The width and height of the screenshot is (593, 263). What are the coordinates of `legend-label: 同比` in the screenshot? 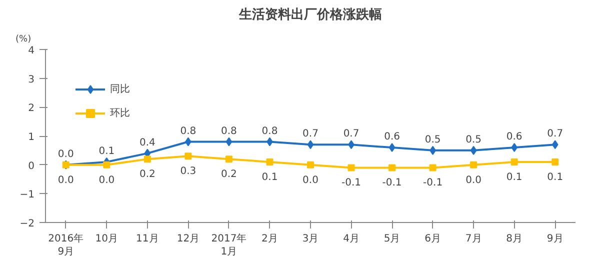 It's located at (120, 89).